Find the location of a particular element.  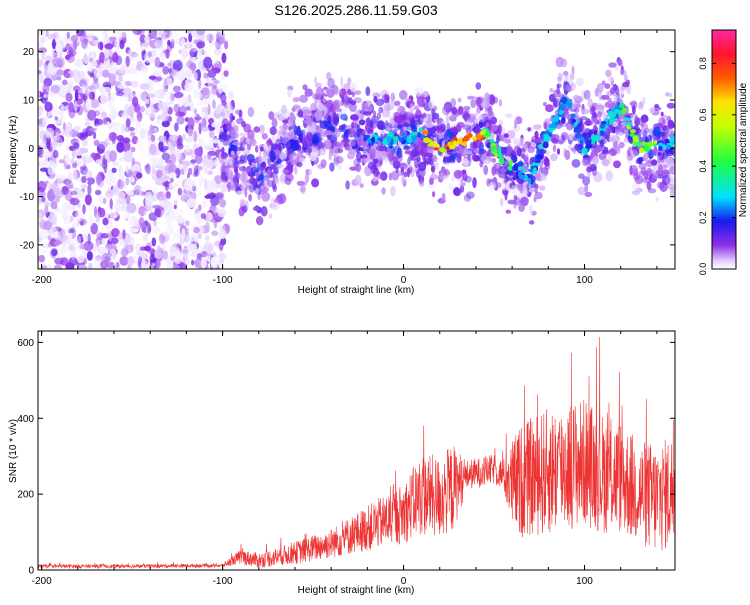

y-tick-label: 0 is located at coordinates (31, 571).